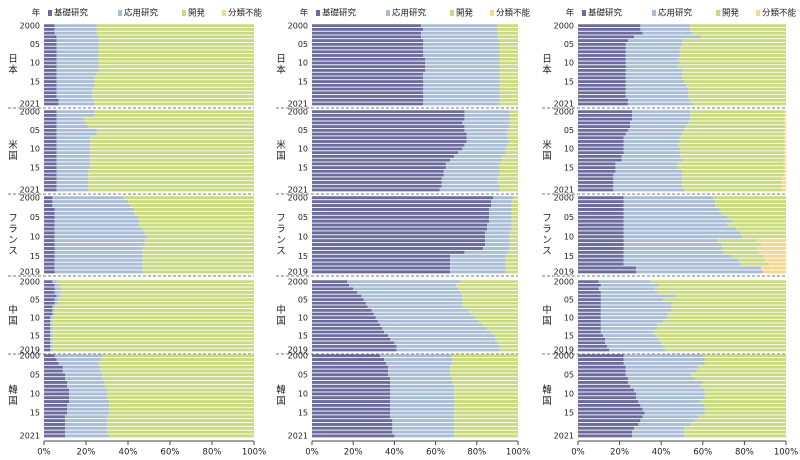  What do you see at coordinates (86, 453) in the screenshot?
I see `x-tick-label: 20%` at bounding box center [86, 453].